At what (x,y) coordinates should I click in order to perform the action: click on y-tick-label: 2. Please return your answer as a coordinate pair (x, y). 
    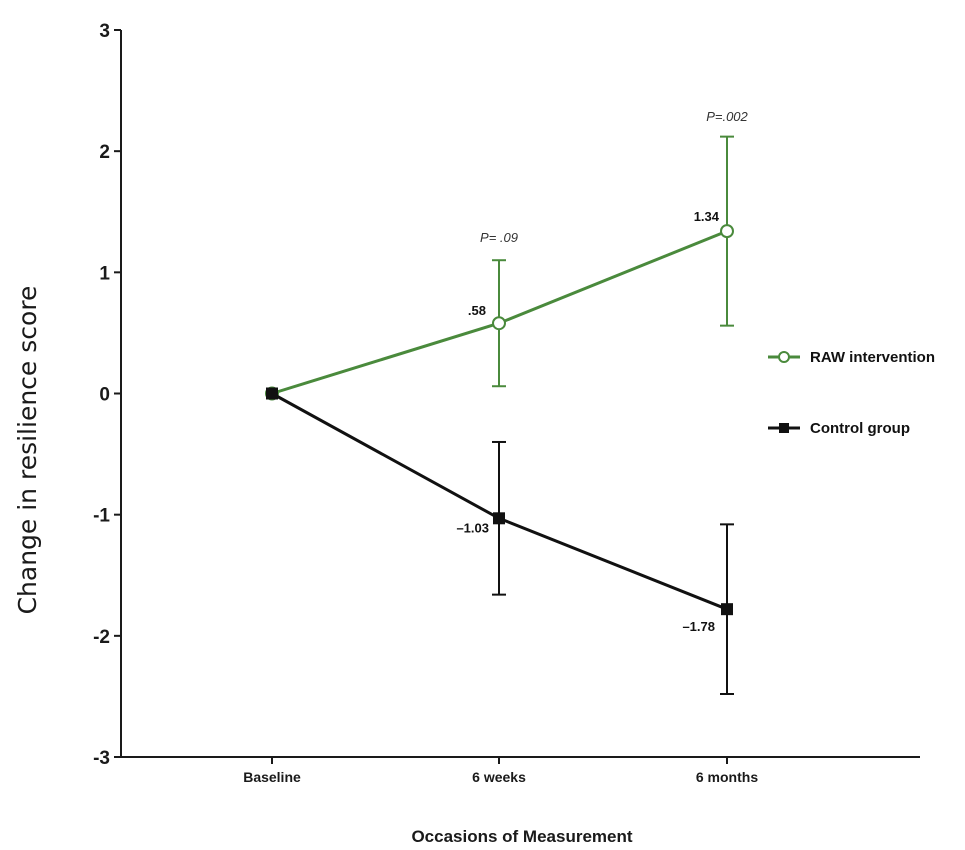
    Looking at the image, I should click on (104, 152).